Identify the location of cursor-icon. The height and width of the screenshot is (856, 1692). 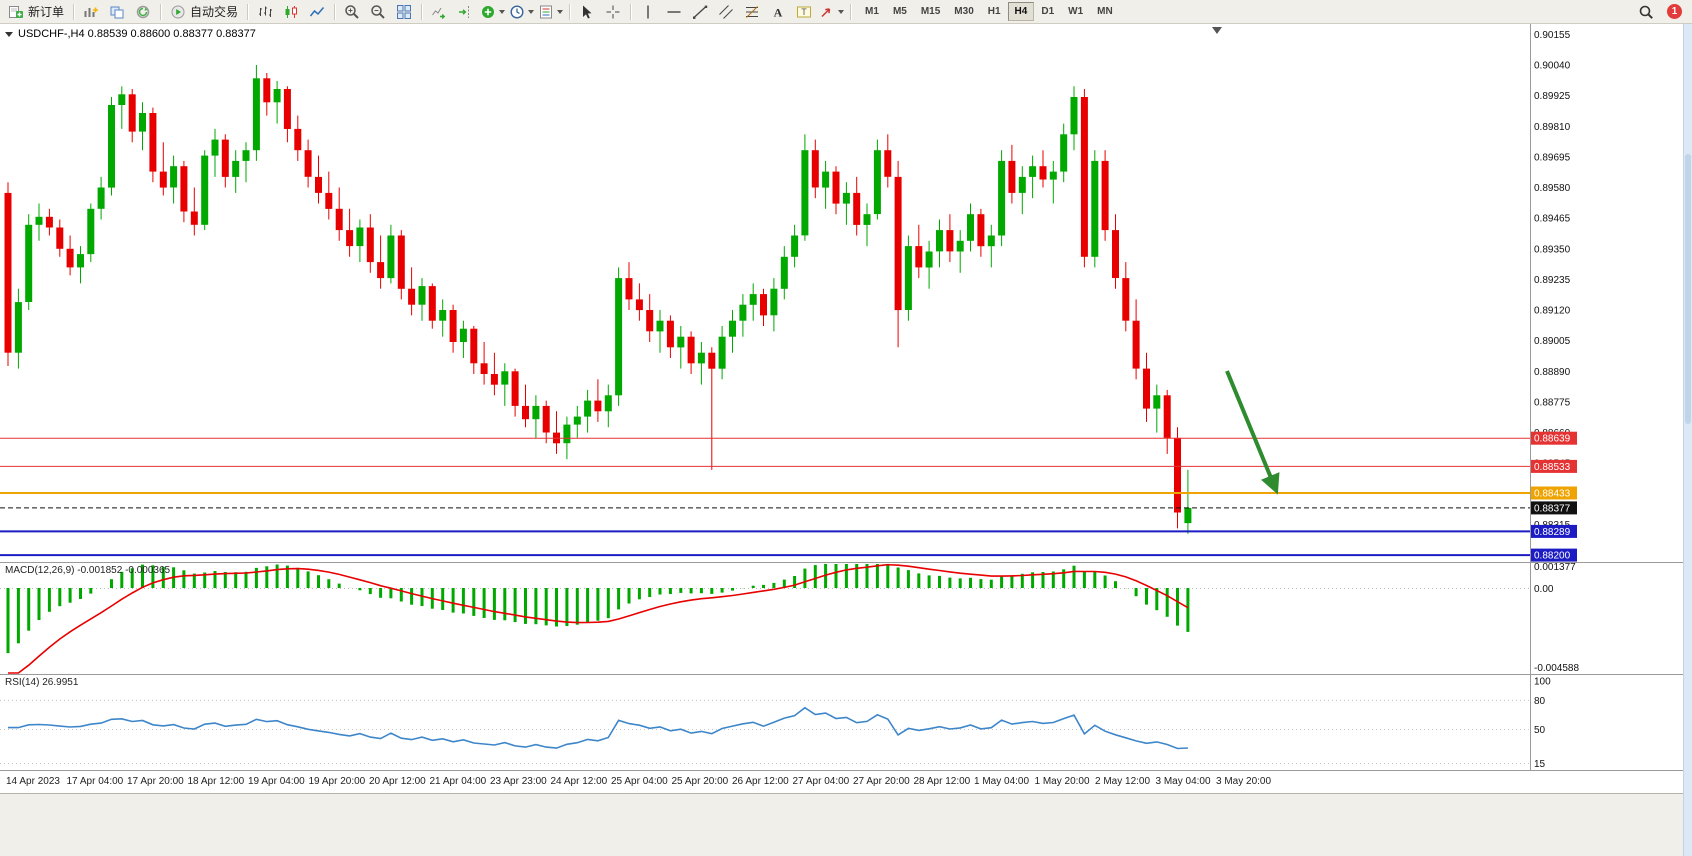
(587, 12).